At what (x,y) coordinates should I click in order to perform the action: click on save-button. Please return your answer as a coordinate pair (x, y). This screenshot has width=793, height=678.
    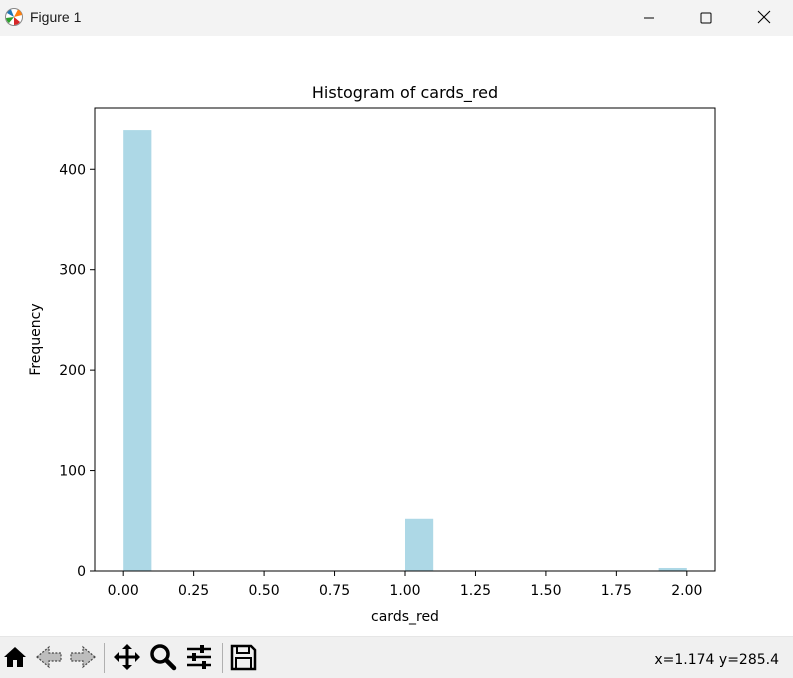
    Looking at the image, I should click on (243, 659).